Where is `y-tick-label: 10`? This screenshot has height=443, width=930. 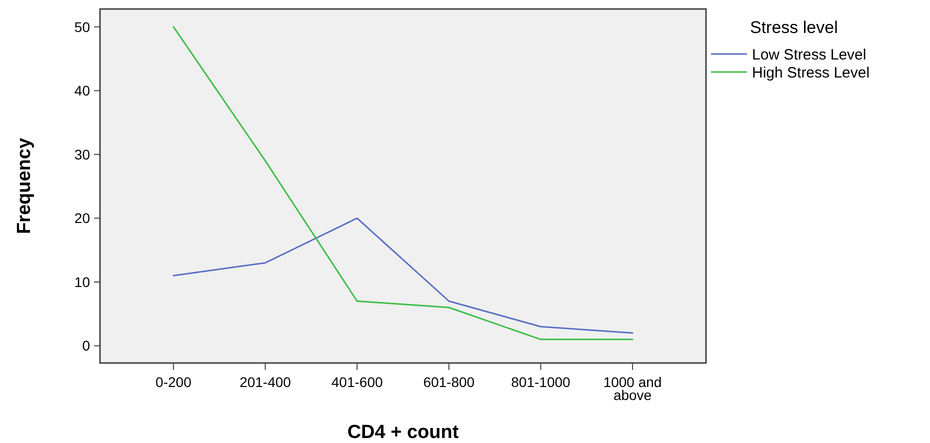
y-tick-label: 10 is located at coordinates (82, 282).